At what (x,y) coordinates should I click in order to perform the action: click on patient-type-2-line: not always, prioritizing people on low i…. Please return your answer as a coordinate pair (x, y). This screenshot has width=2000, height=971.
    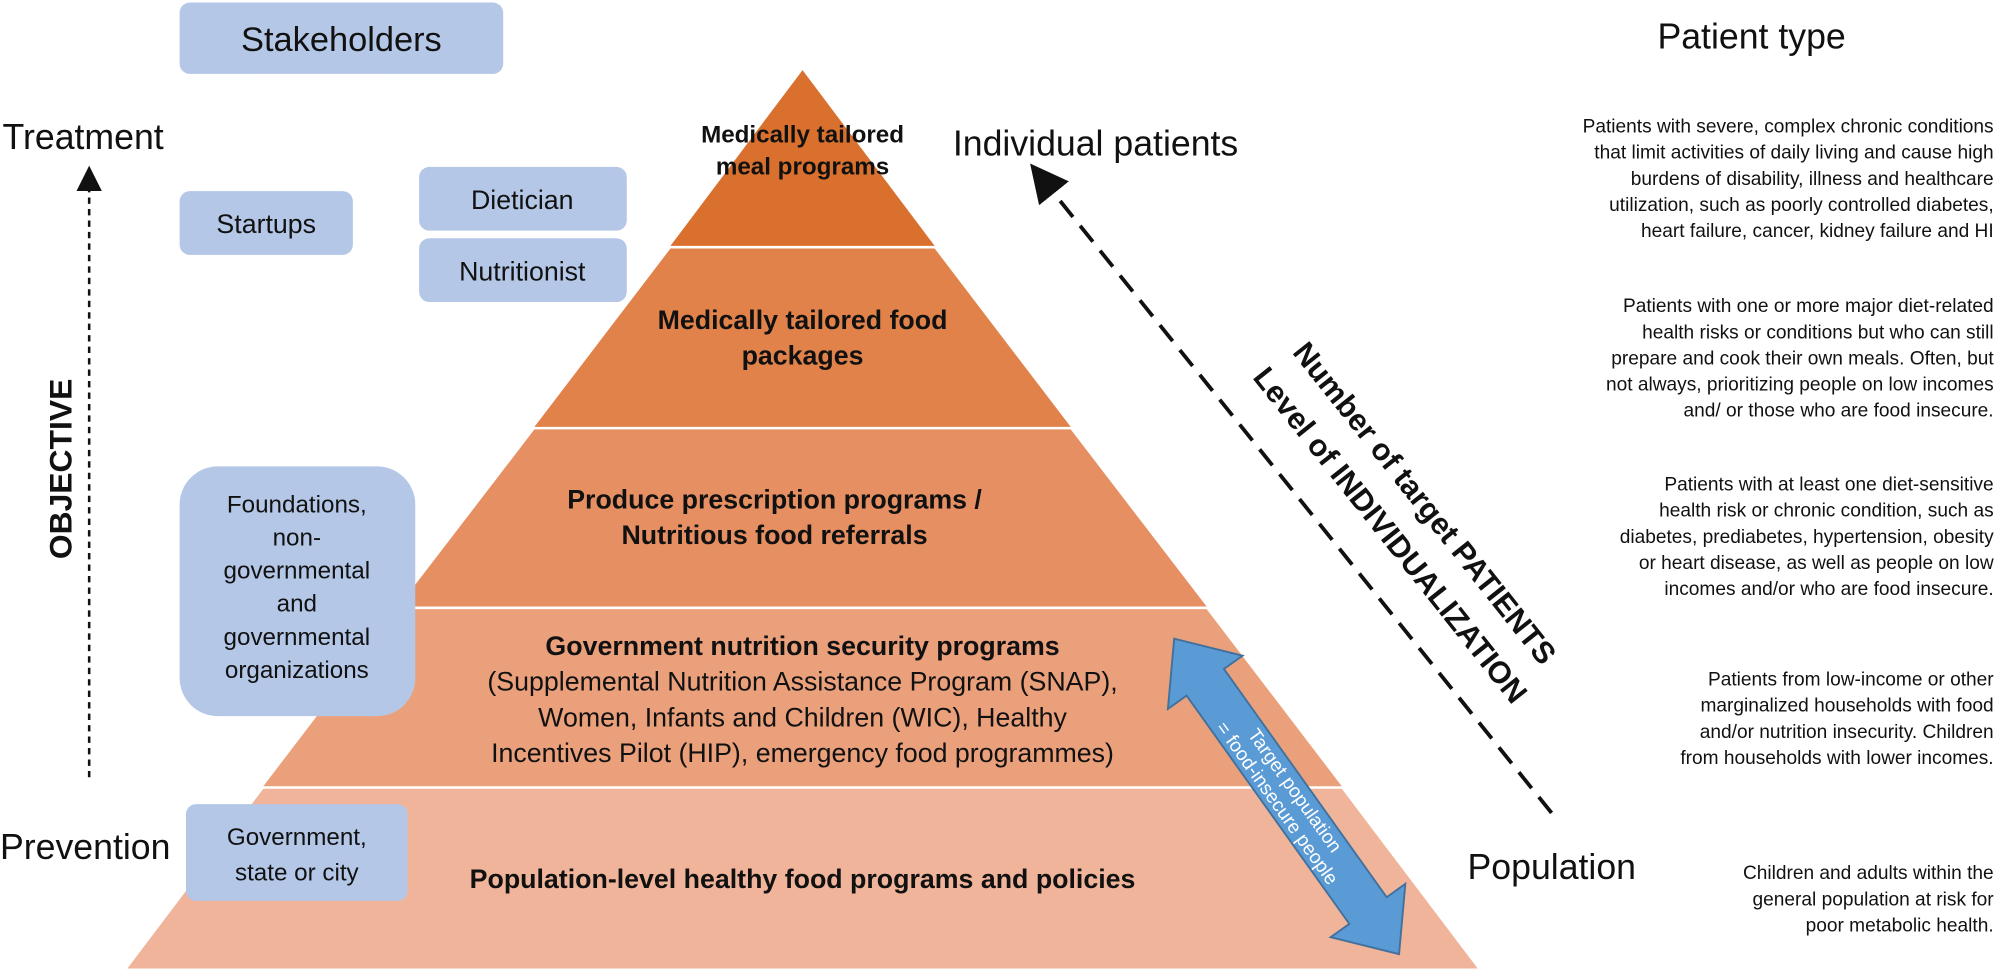
    Looking at the image, I should click on (1800, 385).